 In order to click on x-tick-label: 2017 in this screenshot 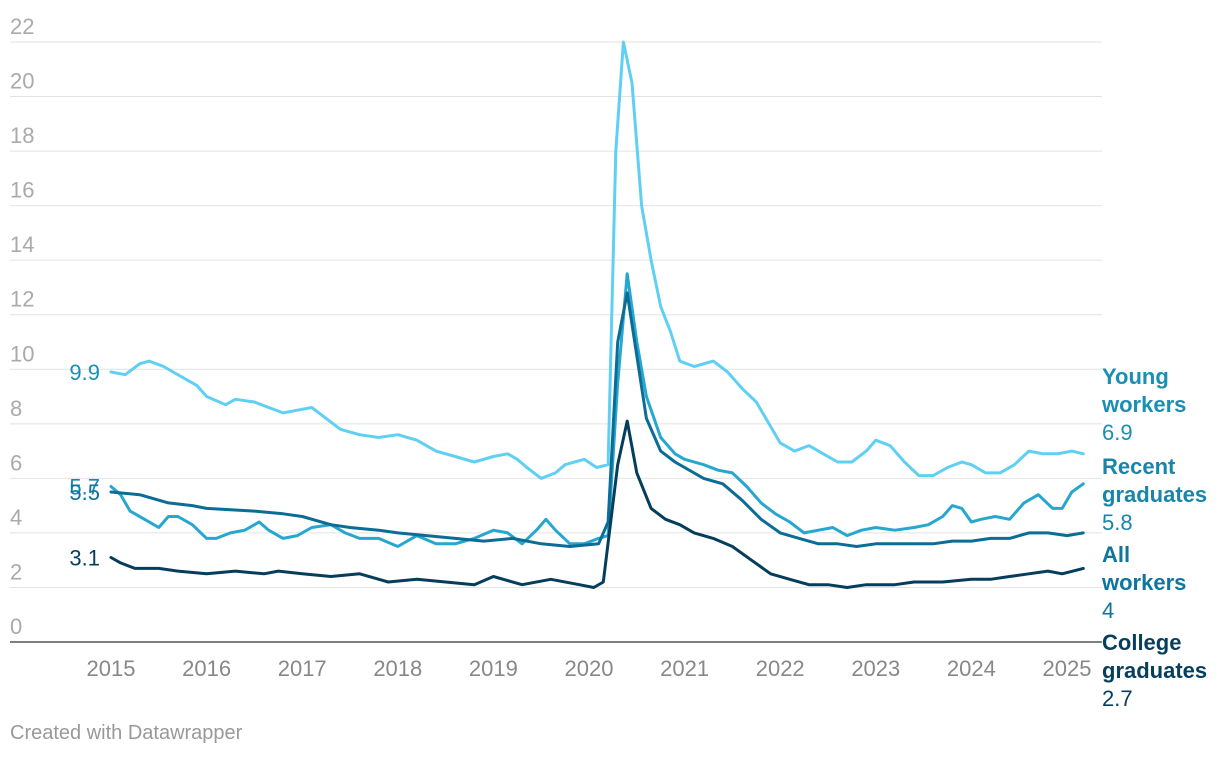, I will do `click(302, 668)`.